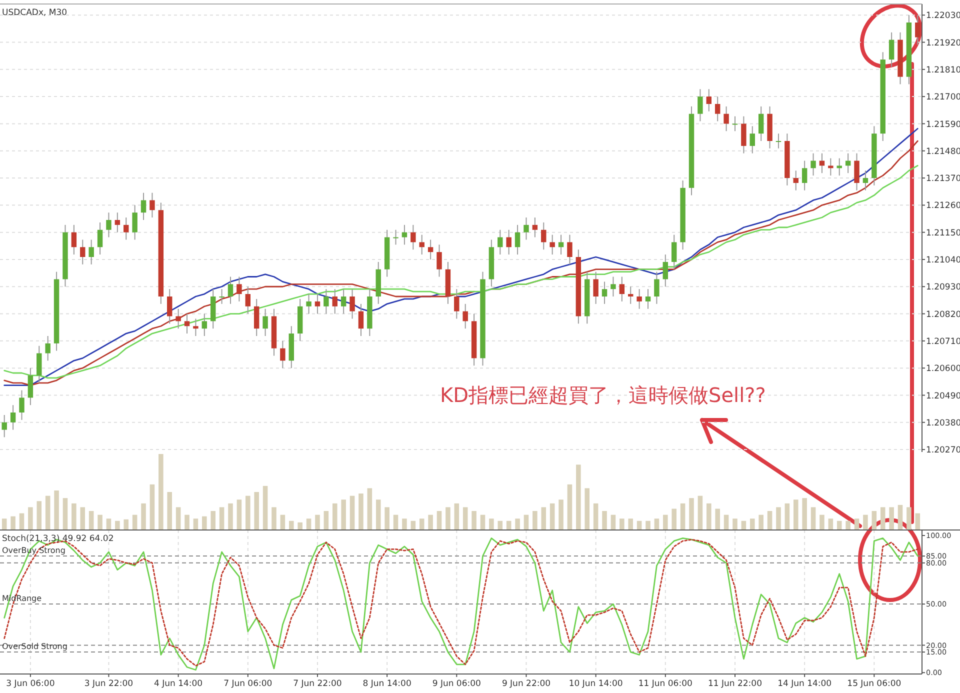 The width and height of the screenshot is (960, 693). Describe the element at coordinates (735, 684) in the screenshot. I see `x-tick-label: 11 Jun 22:00` at that location.